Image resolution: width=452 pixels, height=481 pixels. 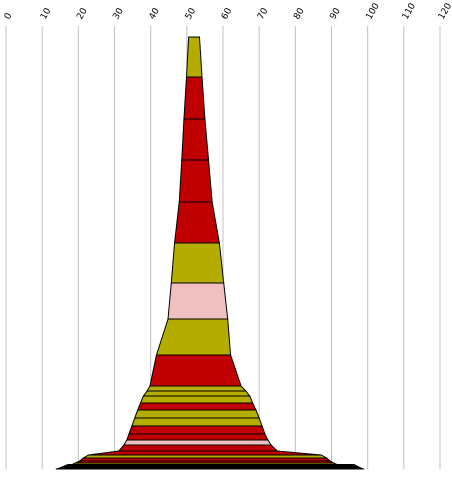 What do you see at coordinates (373, 11) in the screenshot?
I see `x-tick-label: 100` at bounding box center [373, 11].